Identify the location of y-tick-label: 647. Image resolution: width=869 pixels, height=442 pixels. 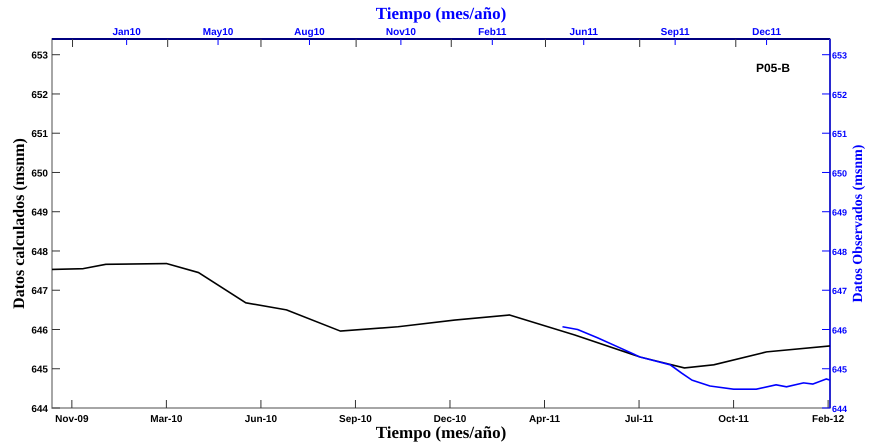
(39, 292).